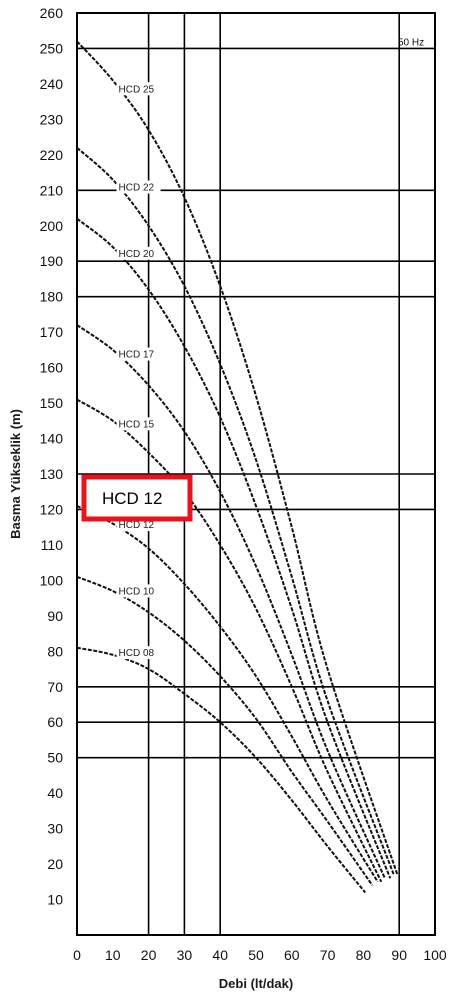 This screenshot has height=999, width=455. What do you see at coordinates (52, 368) in the screenshot?
I see `y-tick-label: 160` at bounding box center [52, 368].